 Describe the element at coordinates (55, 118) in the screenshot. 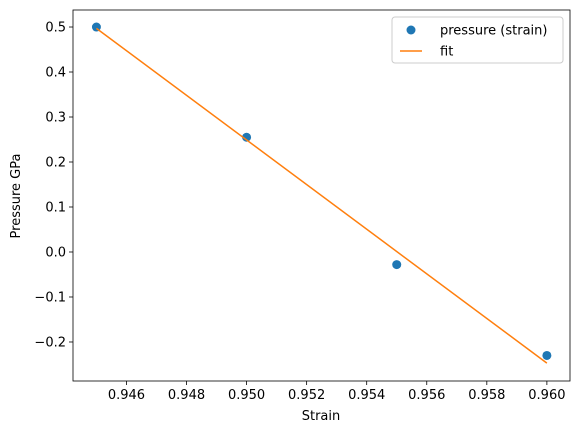

I see `y-tick-label: 0.3` at that location.